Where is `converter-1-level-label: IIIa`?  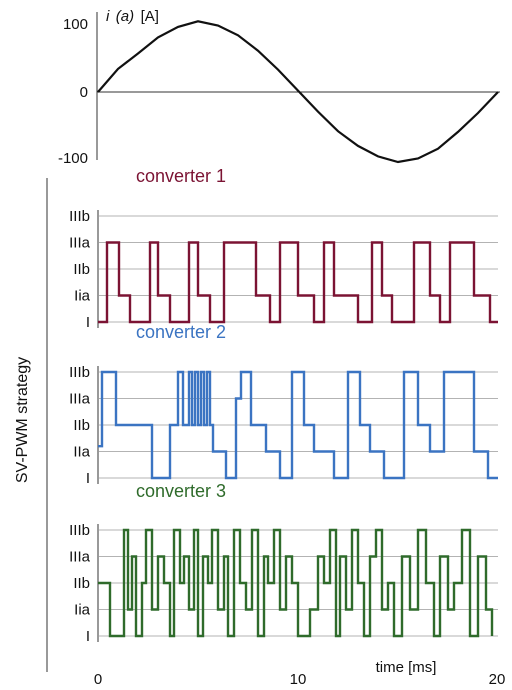 converter-1-level-label: IIIa is located at coordinates (80, 243).